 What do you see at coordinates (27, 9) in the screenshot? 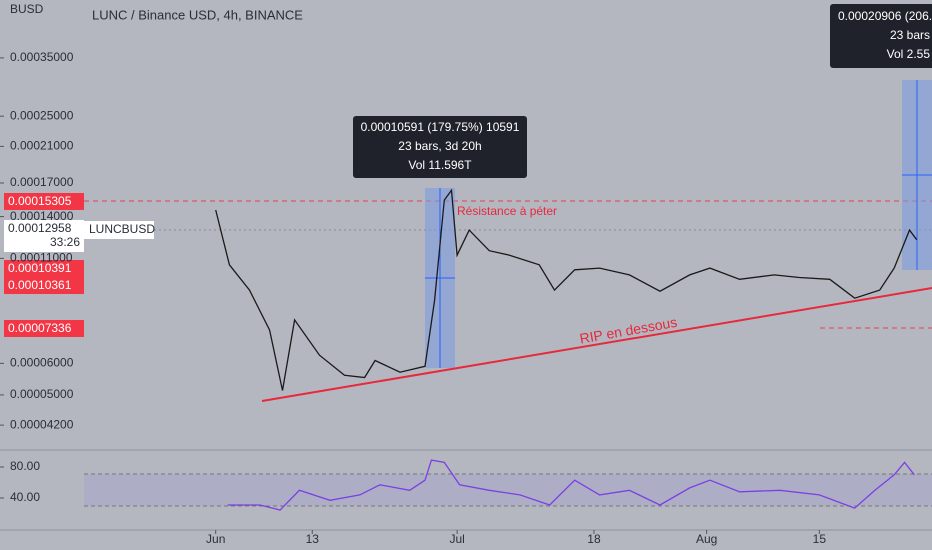
I see `currency: BUSD` at bounding box center [27, 9].